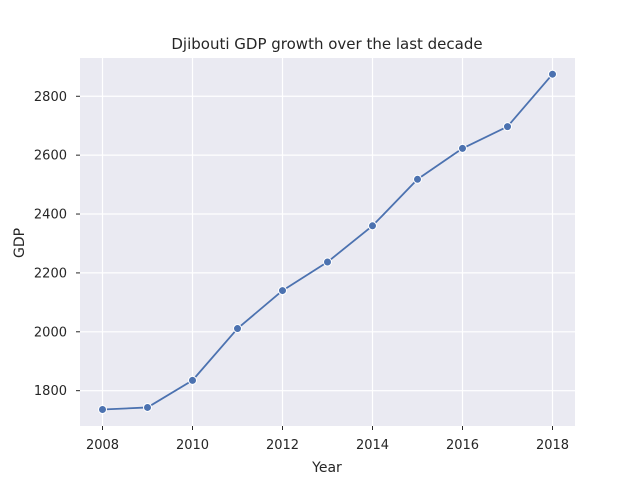 This screenshot has height=480, width=640. I want to click on y-tick-label: 1800, so click(50, 391).